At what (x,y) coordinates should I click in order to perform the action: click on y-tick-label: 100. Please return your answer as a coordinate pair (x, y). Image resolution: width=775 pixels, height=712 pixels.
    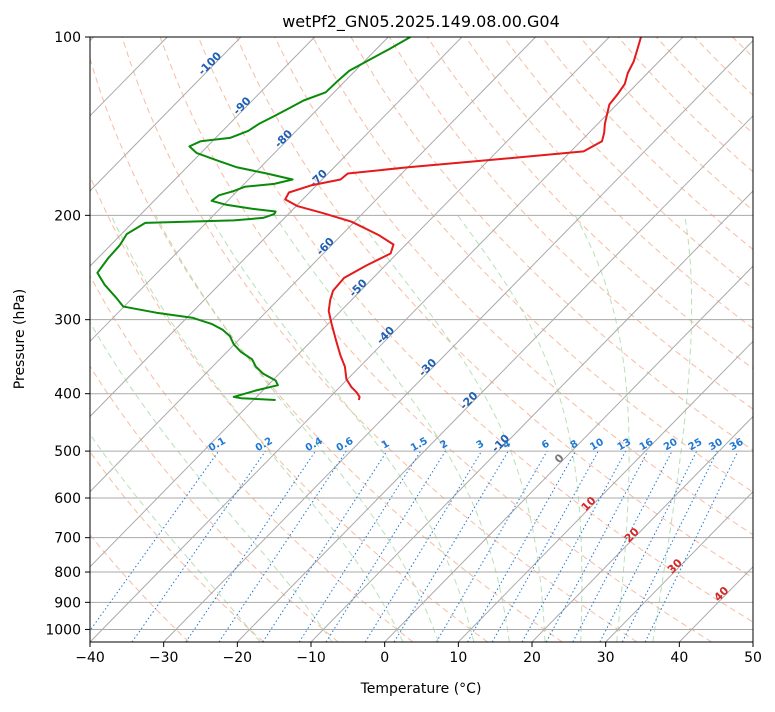
    Looking at the image, I should click on (67, 38).